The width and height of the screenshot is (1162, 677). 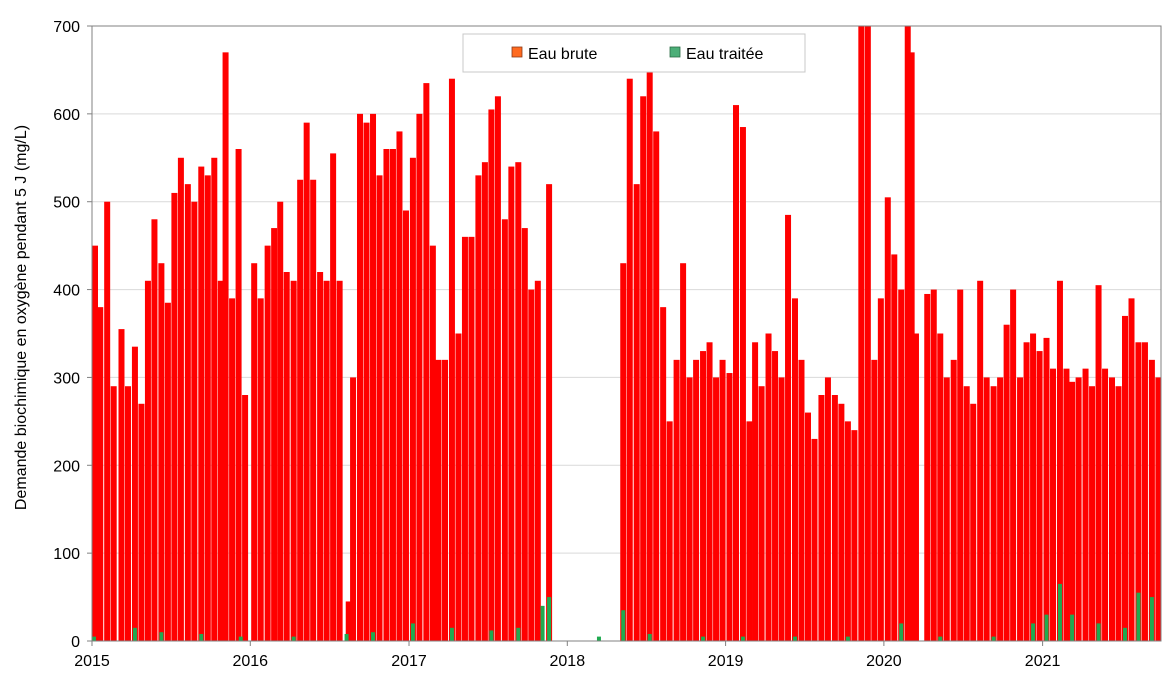 I want to click on y-tick-label: 700, so click(x=66, y=27).